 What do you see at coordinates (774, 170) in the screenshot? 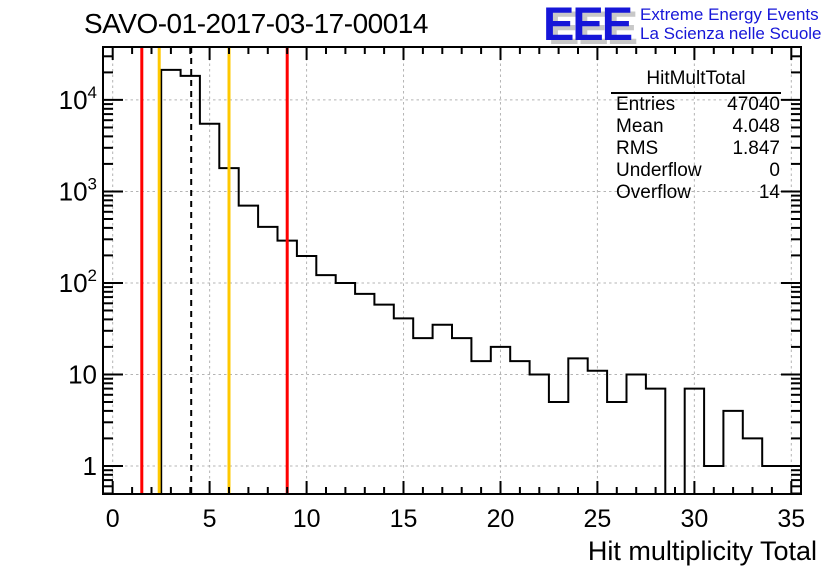
I see `stats-value: 0` at bounding box center [774, 170].